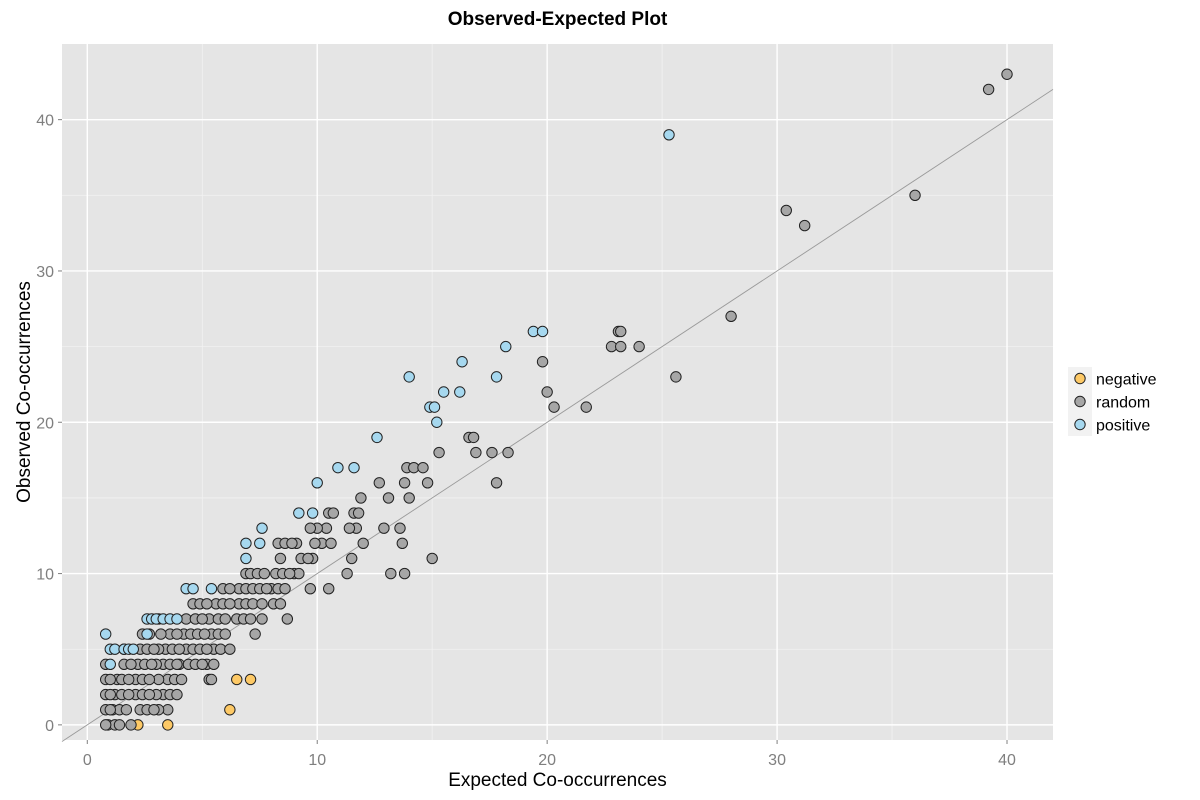  What do you see at coordinates (1080, 401) in the screenshot?
I see `legend-key-random` at bounding box center [1080, 401].